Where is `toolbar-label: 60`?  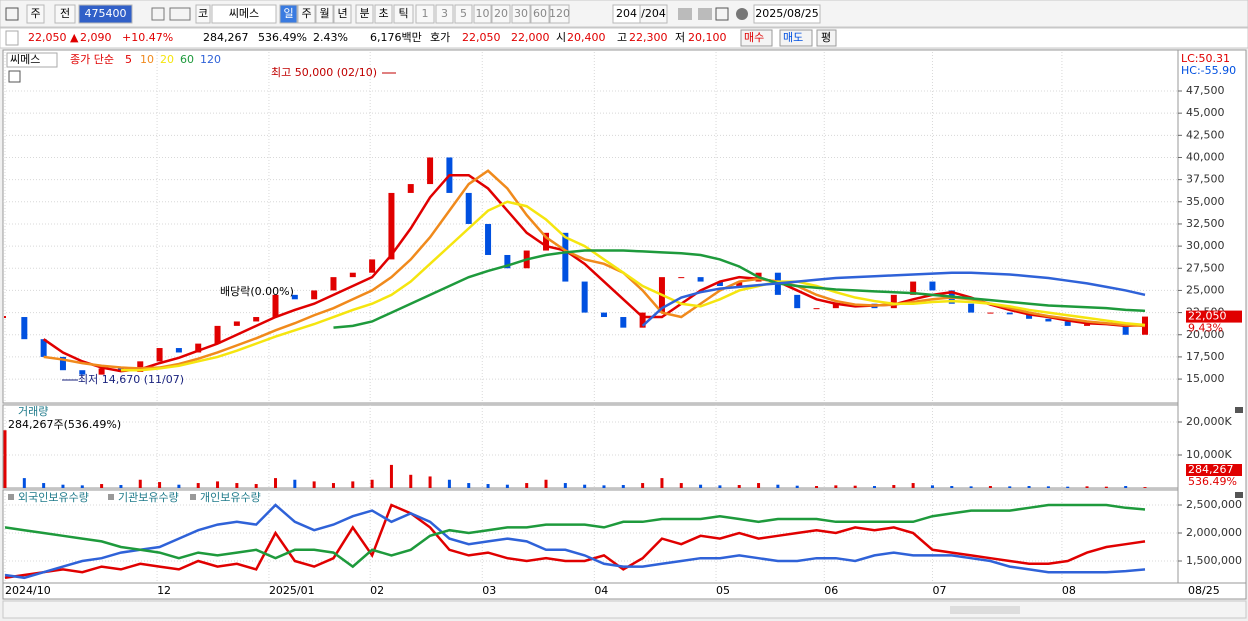
toolbar-label: 60 is located at coordinates (540, 13).